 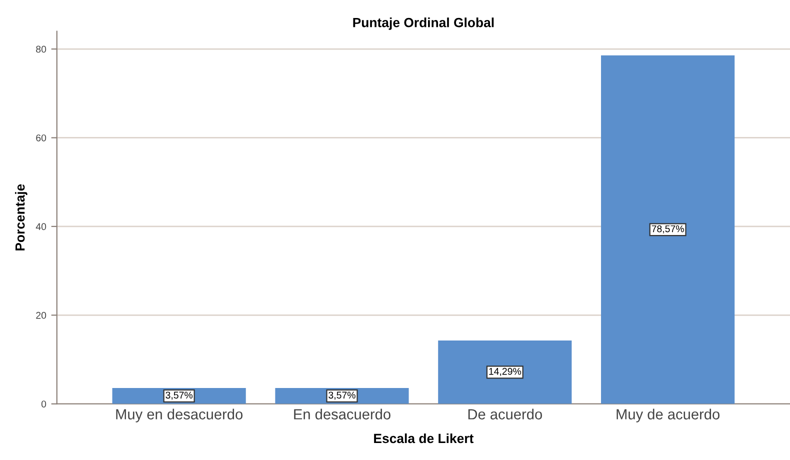 I want to click on y-axis-title: Porcentaje, so click(x=21, y=217).